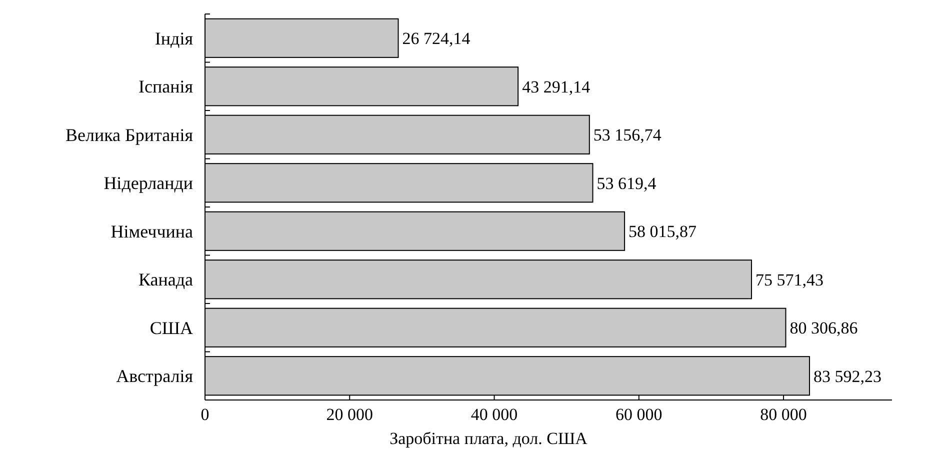 The width and height of the screenshot is (930, 456). Describe the element at coordinates (824, 328) in the screenshot. I see `data-label: 80 306,86` at that location.